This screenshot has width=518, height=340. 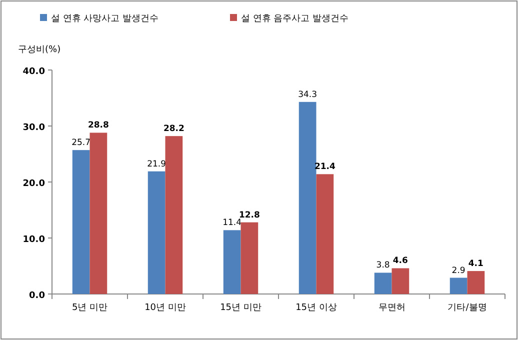 I want to click on y-tick-label: 30.0, so click(x=33, y=128).